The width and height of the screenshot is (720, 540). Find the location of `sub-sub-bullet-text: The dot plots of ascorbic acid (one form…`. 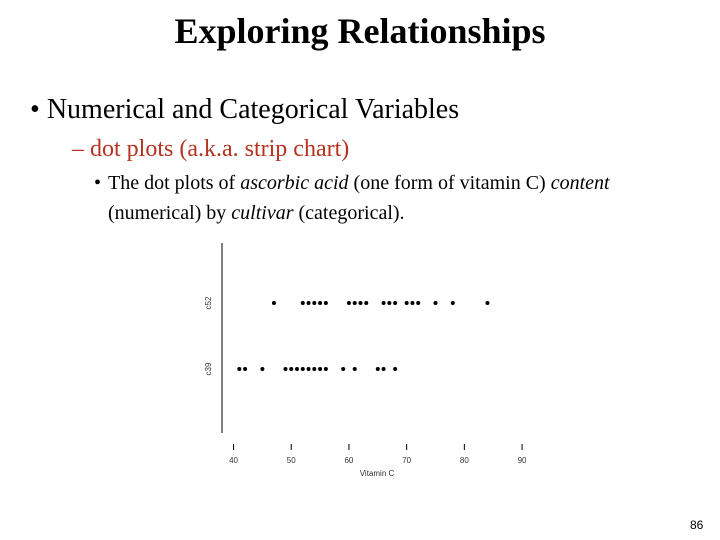

sub-sub-bullet-text: The dot plots of ascorbic acid (one form… is located at coordinates (359, 198).